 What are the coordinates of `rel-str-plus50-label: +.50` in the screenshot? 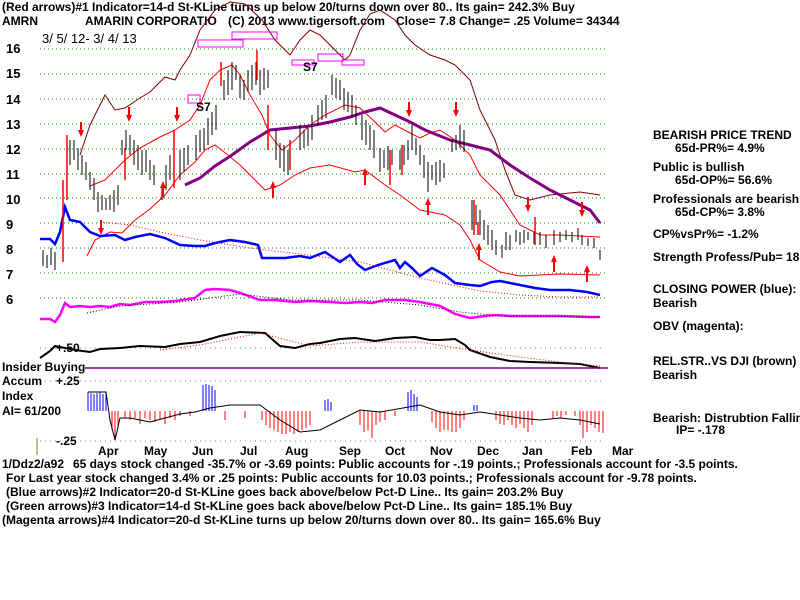 It's located at (68, 348).